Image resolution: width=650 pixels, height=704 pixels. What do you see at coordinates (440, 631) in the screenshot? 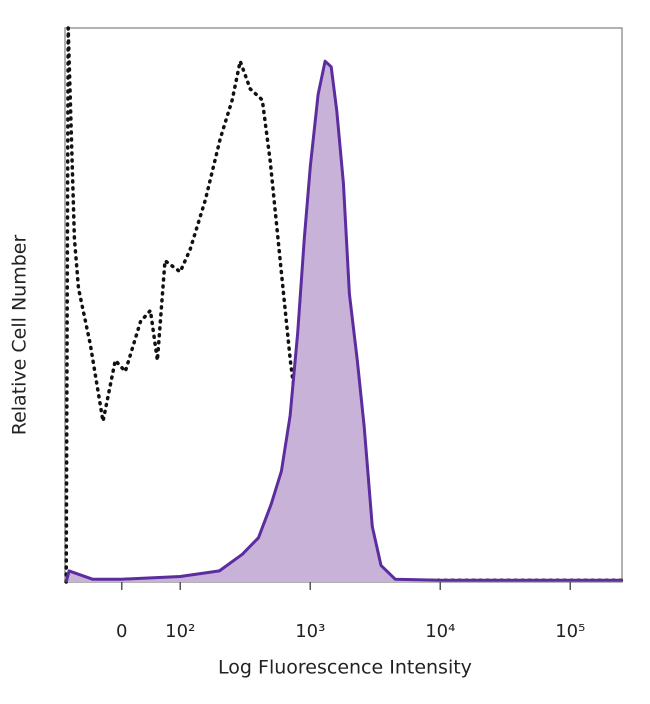
I see `x-tick-label: 10⁴` at bounding box center [440, 631].